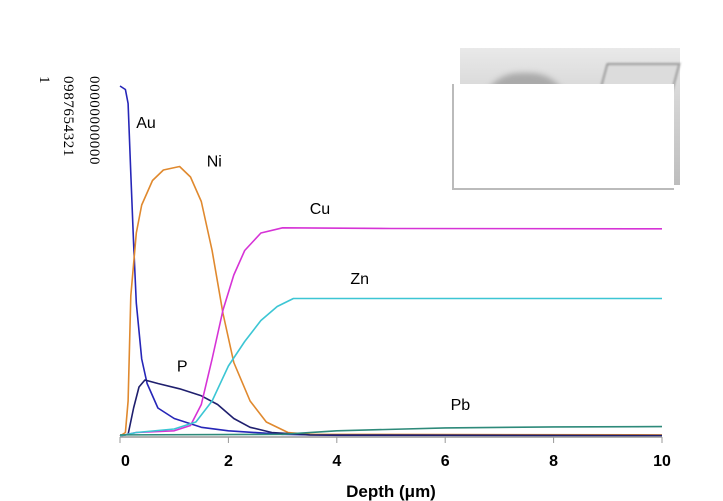 The width and height of the screenshot is (723, 501). Describe the element at coordinates (359, 279) in the screenshot. I see `series-label-zn: Zn` at that location.